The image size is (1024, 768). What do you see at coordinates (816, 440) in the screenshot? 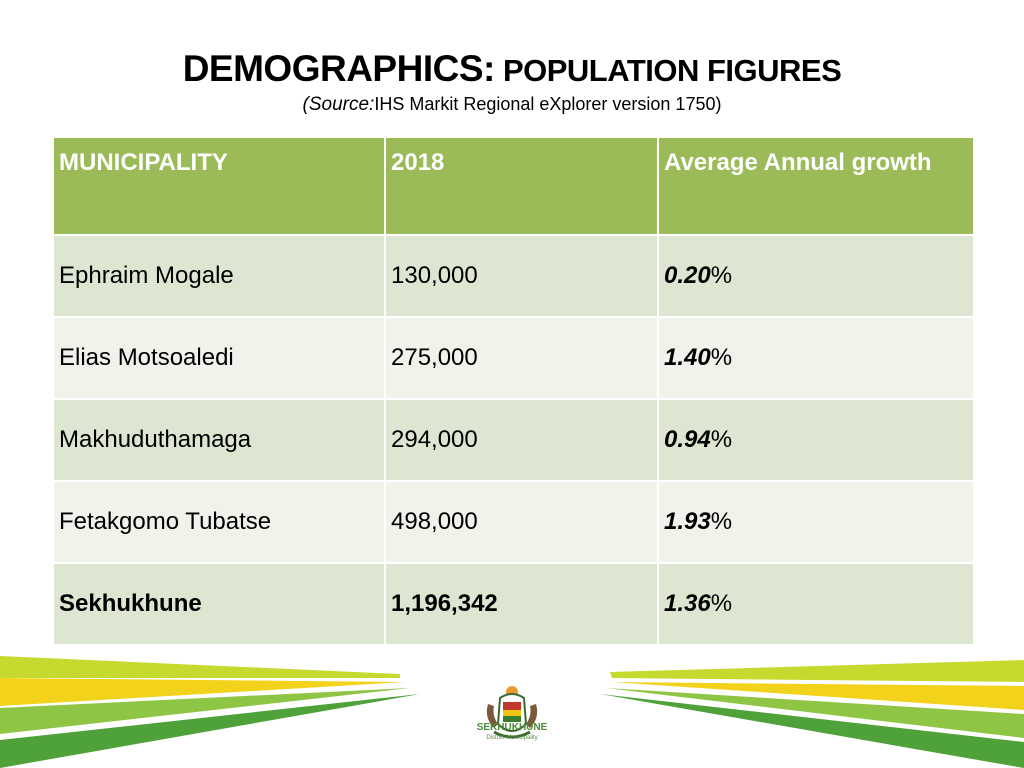
I see `cell-growth: 0.94%` at bounding box center [816, 440].